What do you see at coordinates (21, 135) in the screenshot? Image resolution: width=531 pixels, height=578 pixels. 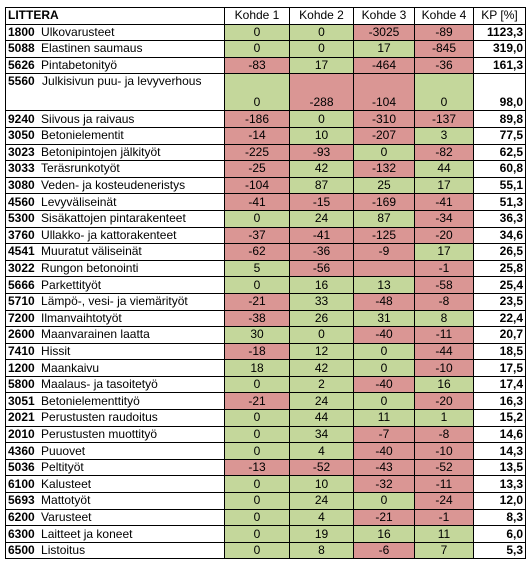 I see `littera-code: 3050` at bounding box center [21, 135].